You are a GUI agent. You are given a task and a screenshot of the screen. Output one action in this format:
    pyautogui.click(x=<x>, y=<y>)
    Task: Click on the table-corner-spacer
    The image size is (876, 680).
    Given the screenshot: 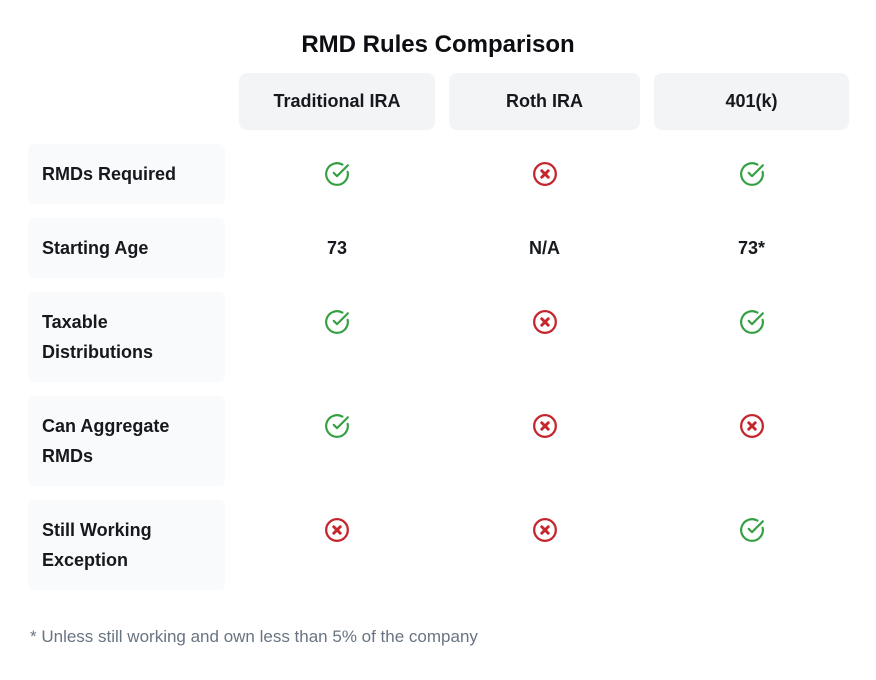 What is the action you would take?
    pyautogui.click(x=126, y=101)
    